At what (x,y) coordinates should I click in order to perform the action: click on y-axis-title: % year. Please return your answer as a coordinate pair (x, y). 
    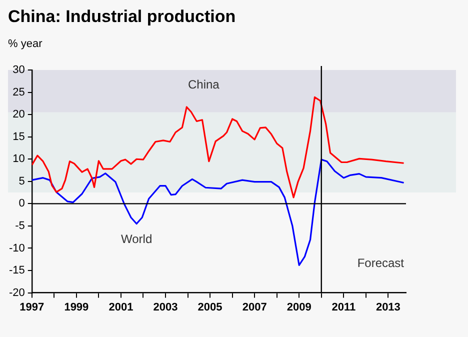
    Looking at the image, I should click on (25, 44).